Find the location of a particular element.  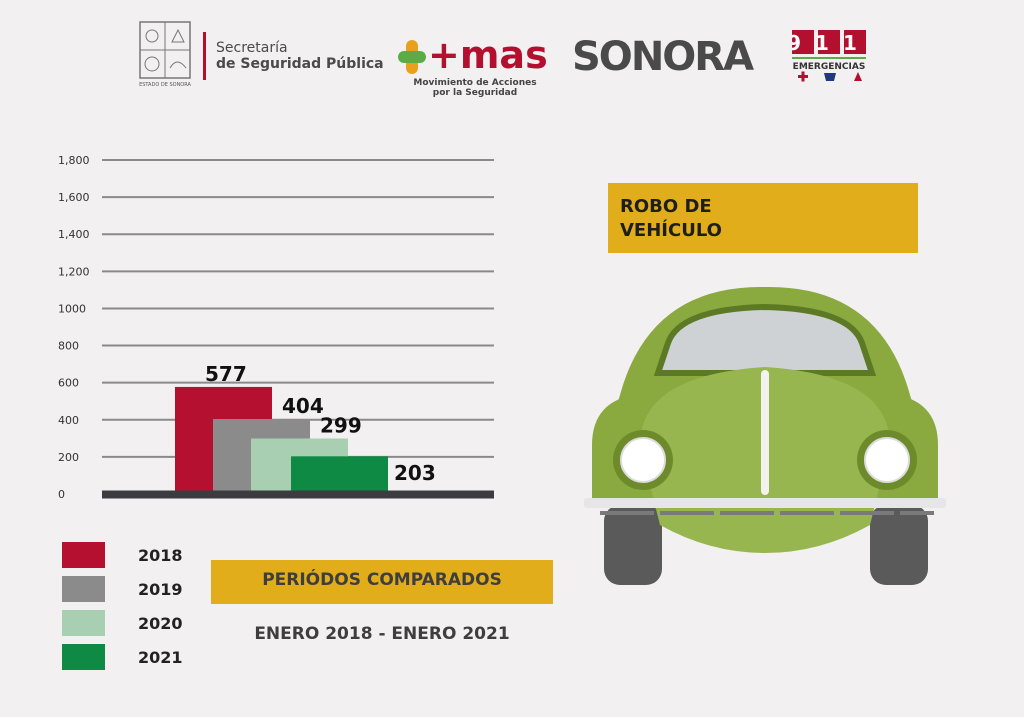

y-tick-label: 1,800 is located at coordinates (74, 160).